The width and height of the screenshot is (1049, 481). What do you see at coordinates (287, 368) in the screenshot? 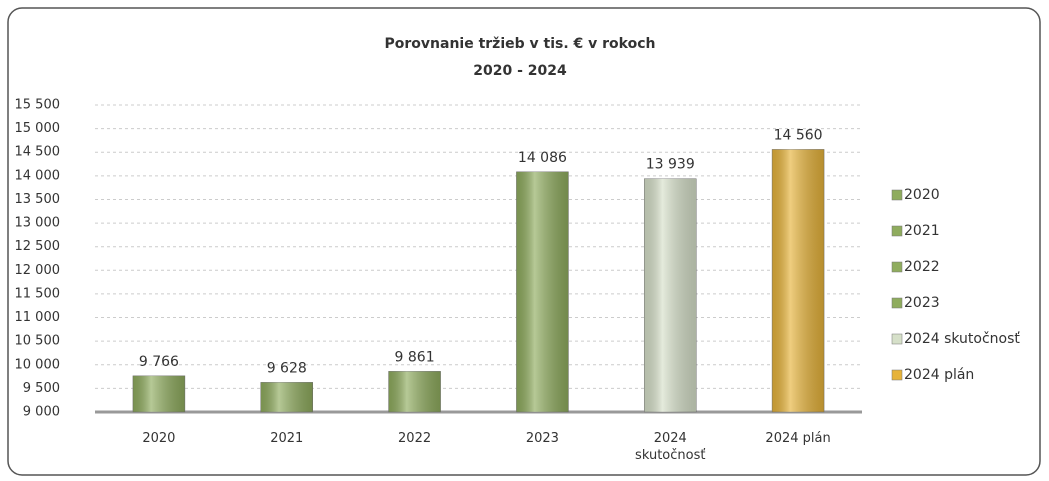
I see `value-label: 9 628` at bounding box center [287, 368].